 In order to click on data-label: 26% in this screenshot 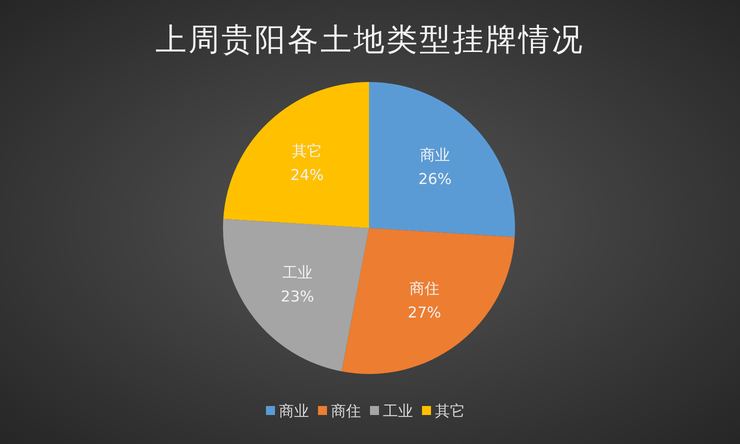, I will do `click(435, 179)`.